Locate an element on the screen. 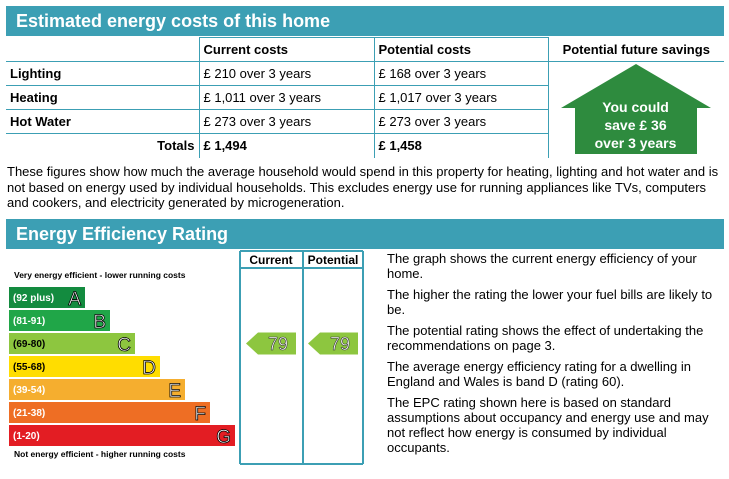 This screenshot has width=729, height=479. potential-rating-marker is located at coordinates (333, 343).